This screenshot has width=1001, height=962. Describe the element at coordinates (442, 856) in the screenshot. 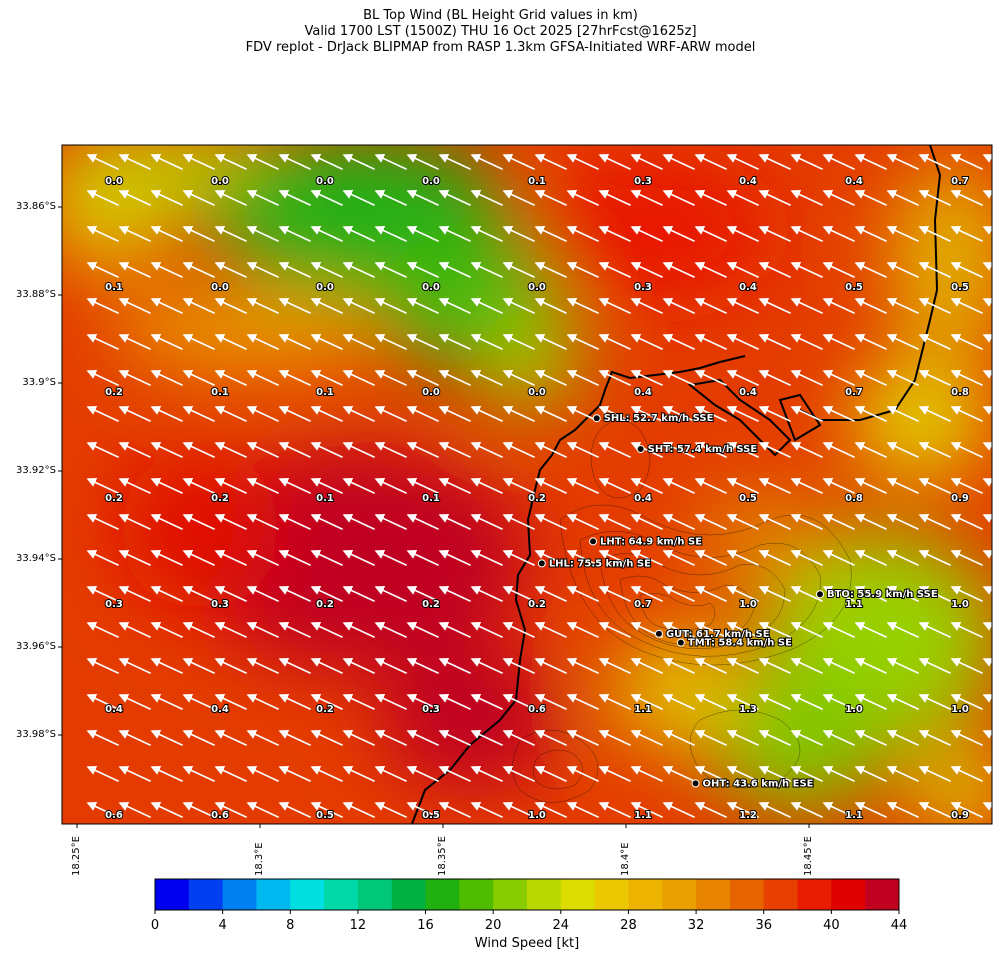

I see `x-tick-label: 18.35°E` at that location.